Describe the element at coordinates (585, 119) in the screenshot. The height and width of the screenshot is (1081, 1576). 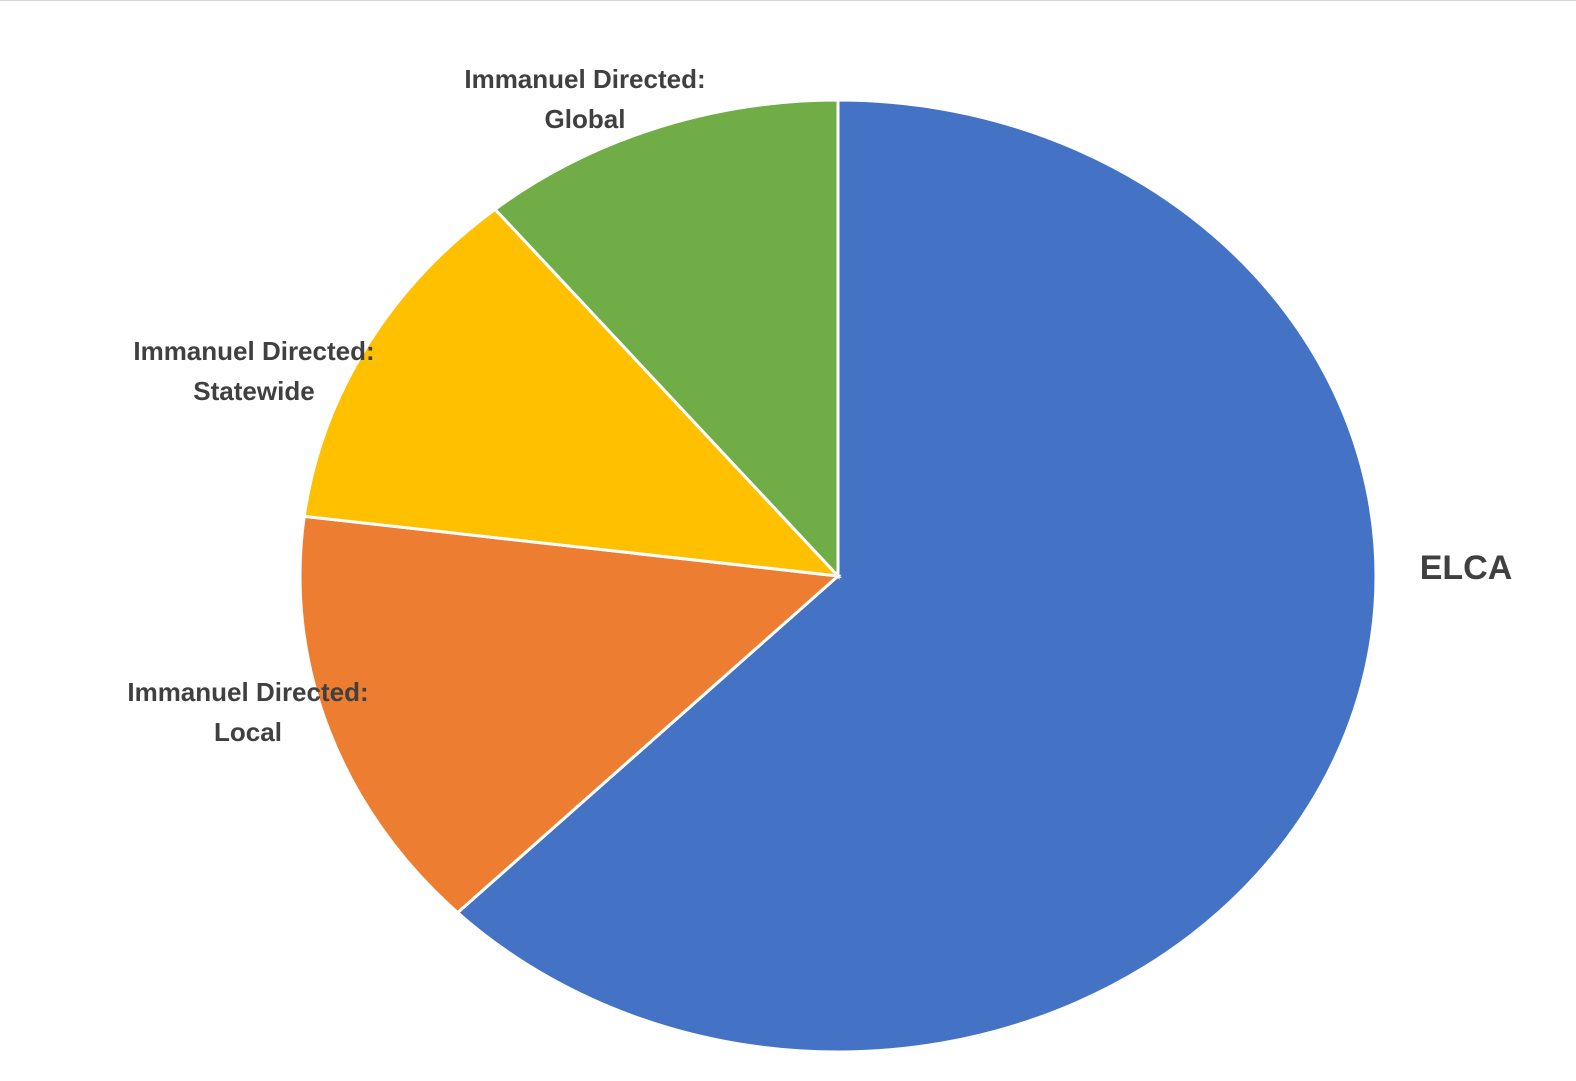
I see `slice-label-line: Global` at that location.